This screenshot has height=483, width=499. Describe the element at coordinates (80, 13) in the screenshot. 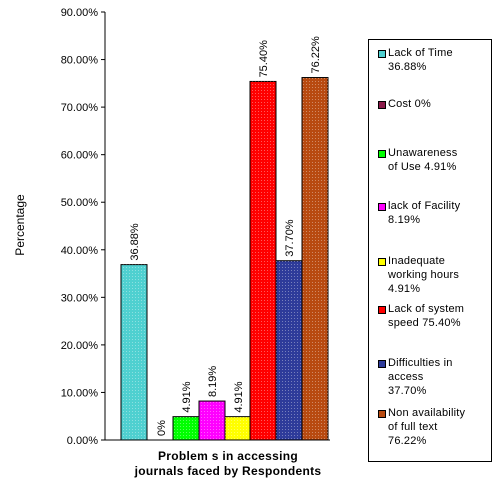

I see `y-tick-label: 90.00%` at that location.